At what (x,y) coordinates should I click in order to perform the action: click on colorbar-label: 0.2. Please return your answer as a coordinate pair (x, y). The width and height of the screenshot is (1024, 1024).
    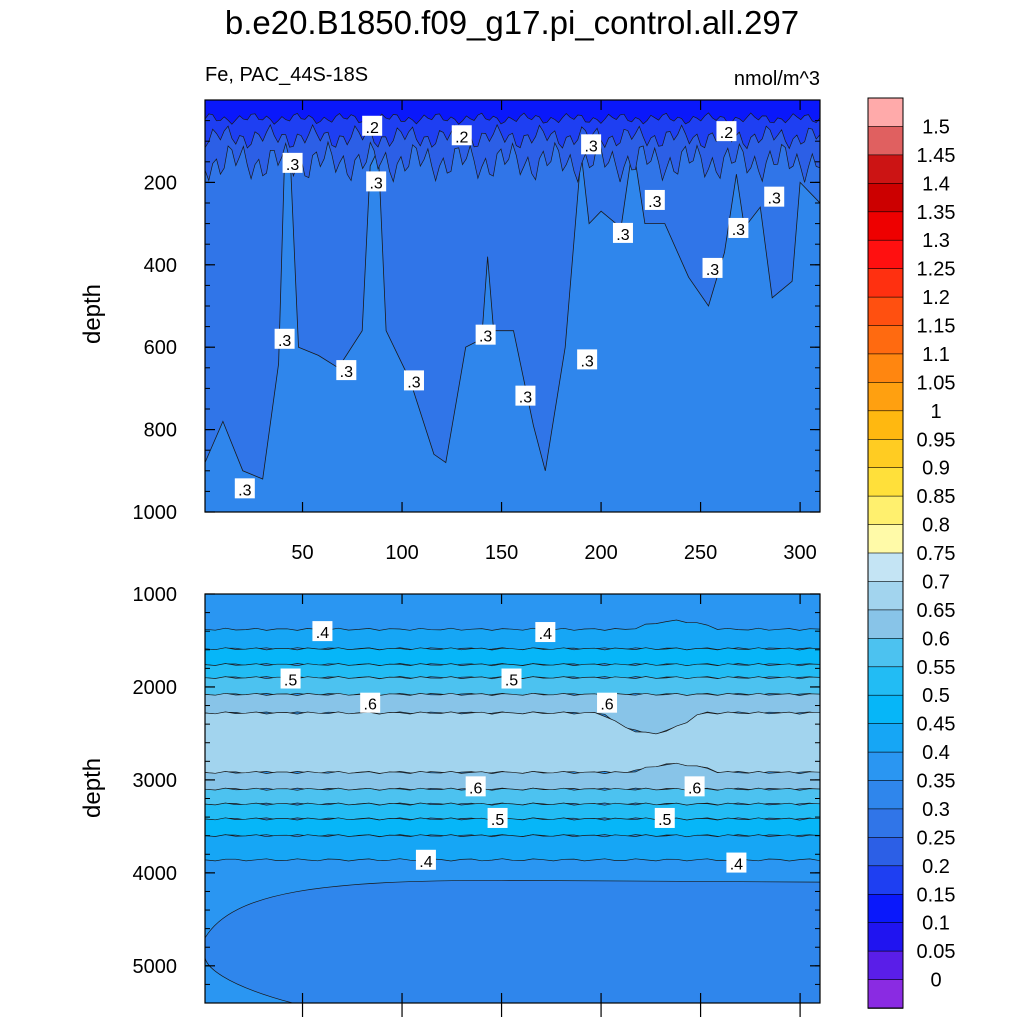
    Looking at the image, I should click on (936, 867).